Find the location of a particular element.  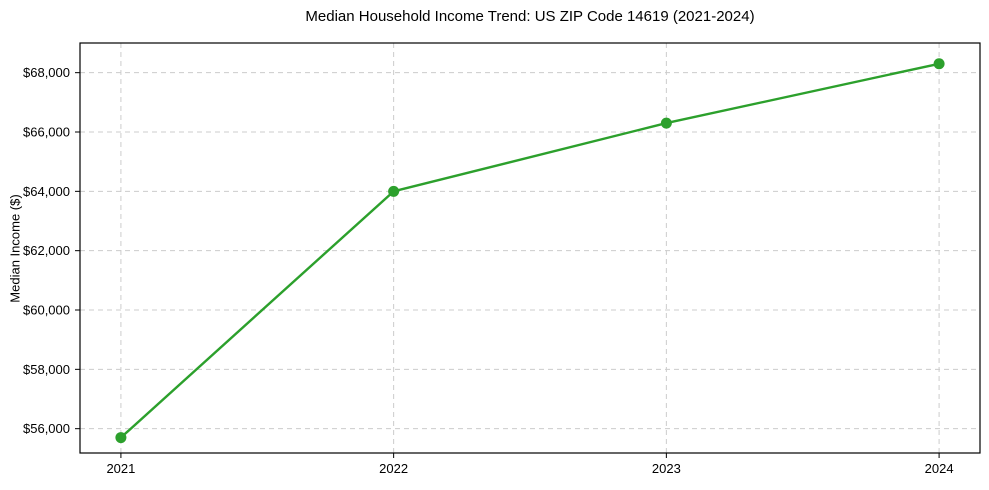

y-tick-label: $62,000 is located at coordinates (46, 250).